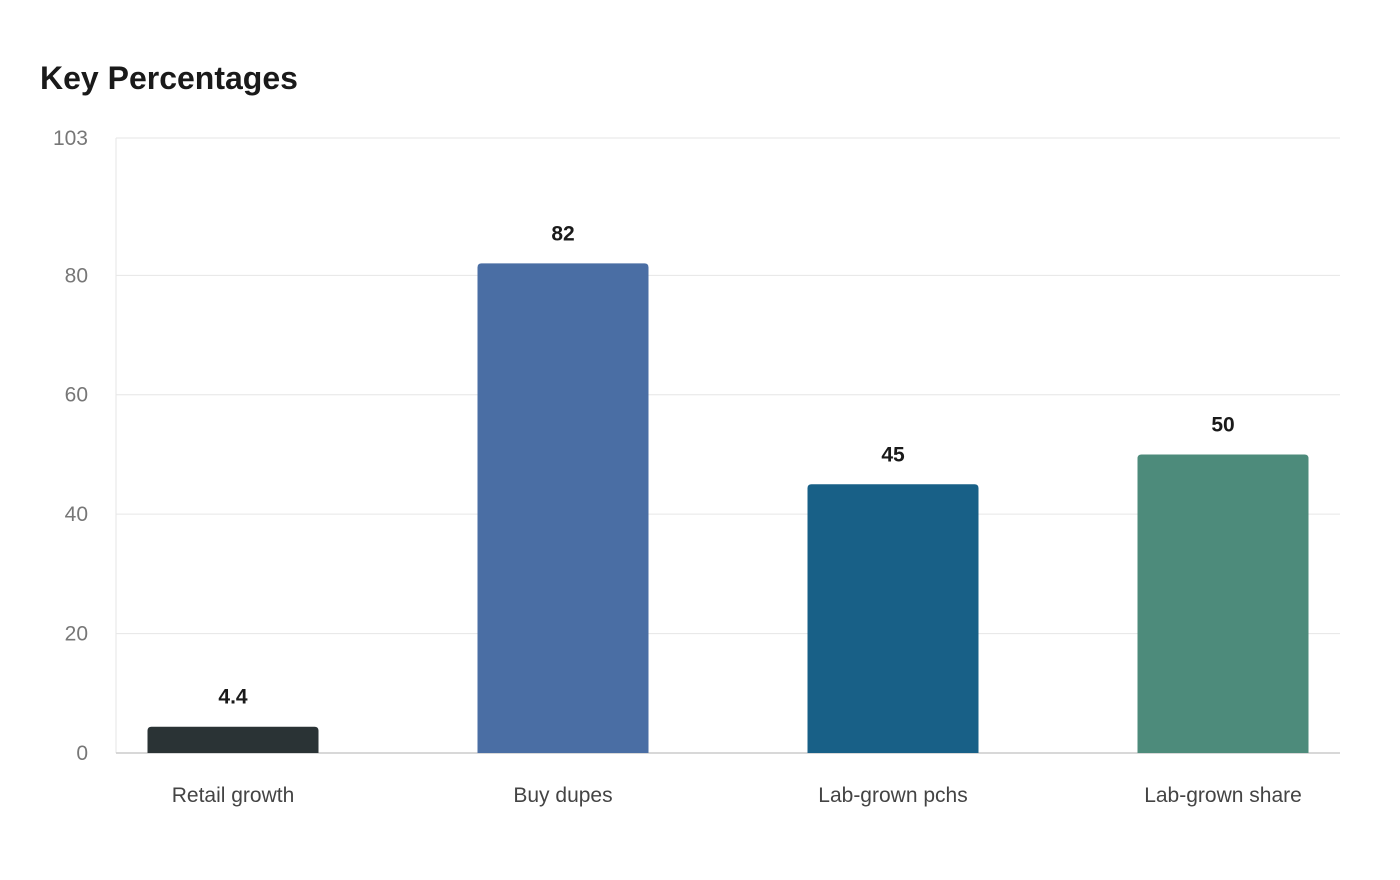 The image size is (1400, 880). Describe the element at coordinates (1222, 424) in the screenshot. I see `value-label: 50` at that location.